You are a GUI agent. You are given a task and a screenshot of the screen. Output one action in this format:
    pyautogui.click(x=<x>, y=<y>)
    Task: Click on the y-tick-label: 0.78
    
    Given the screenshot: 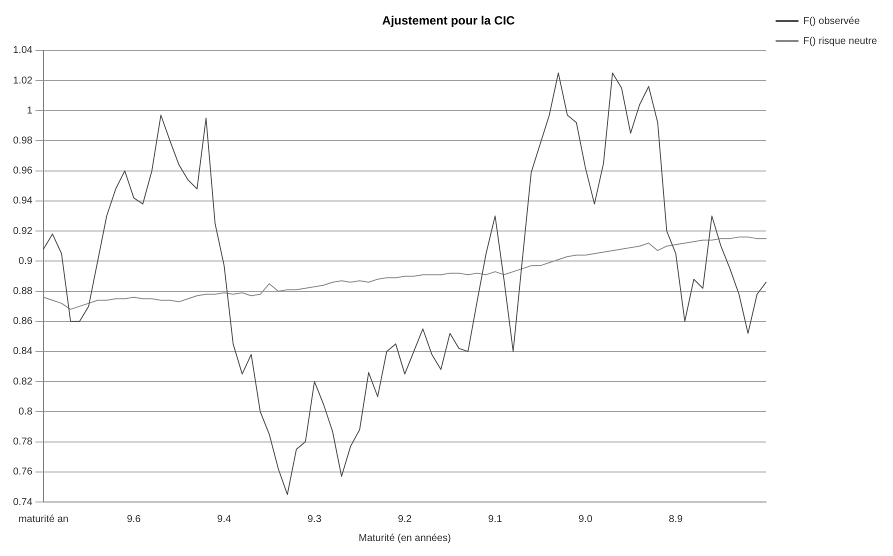 What is the action you would take?
    pyautogui.click(x=22, y=442)
    